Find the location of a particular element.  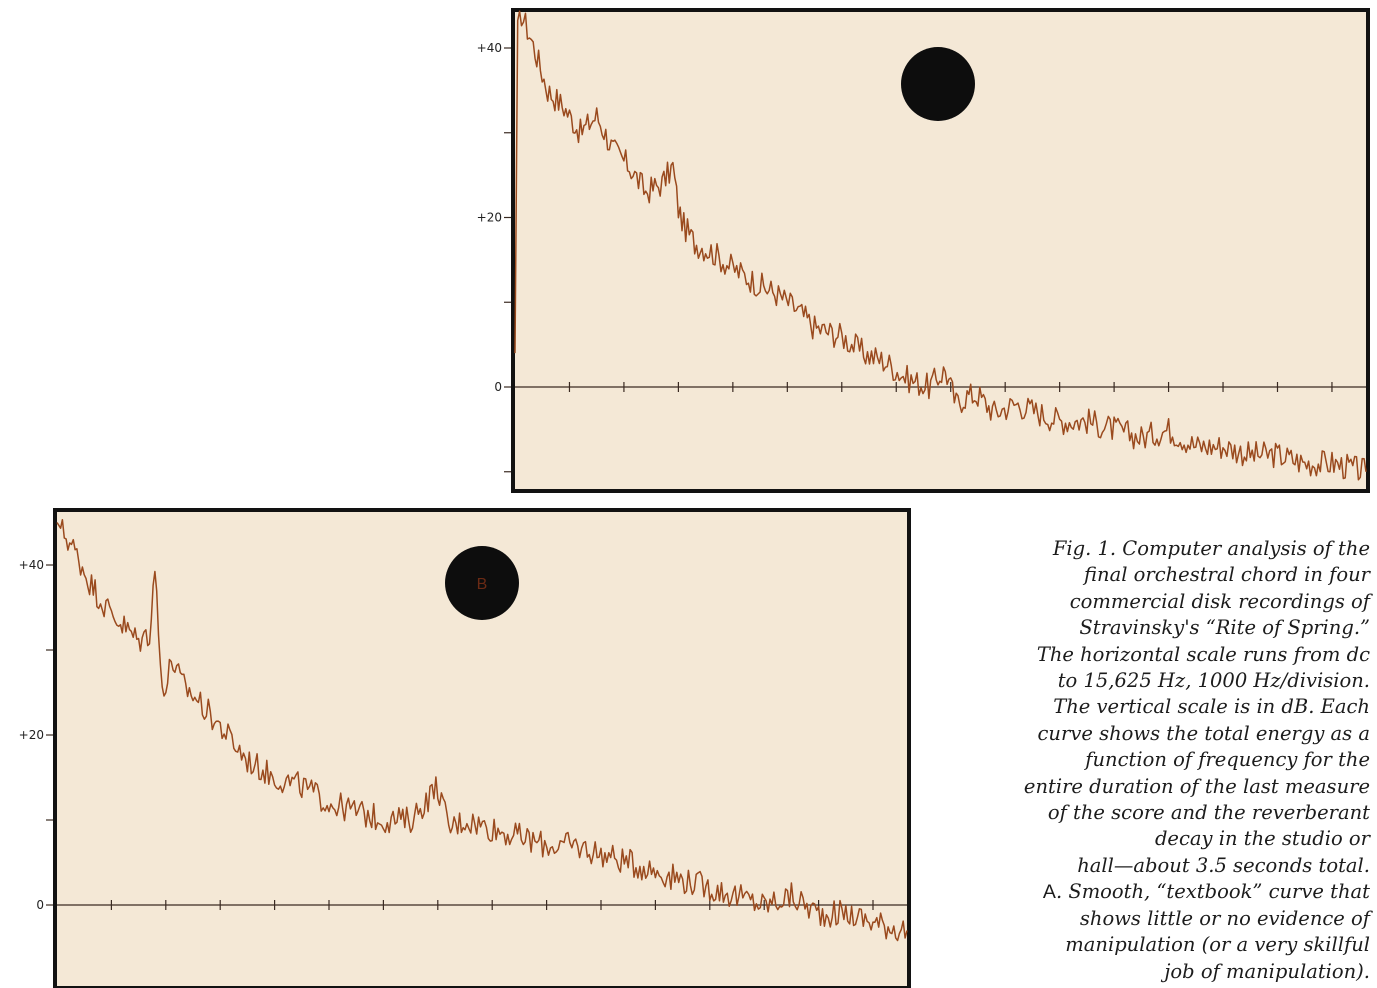

caption-line: function of frequency for the is located at coordinates (1227, 760).